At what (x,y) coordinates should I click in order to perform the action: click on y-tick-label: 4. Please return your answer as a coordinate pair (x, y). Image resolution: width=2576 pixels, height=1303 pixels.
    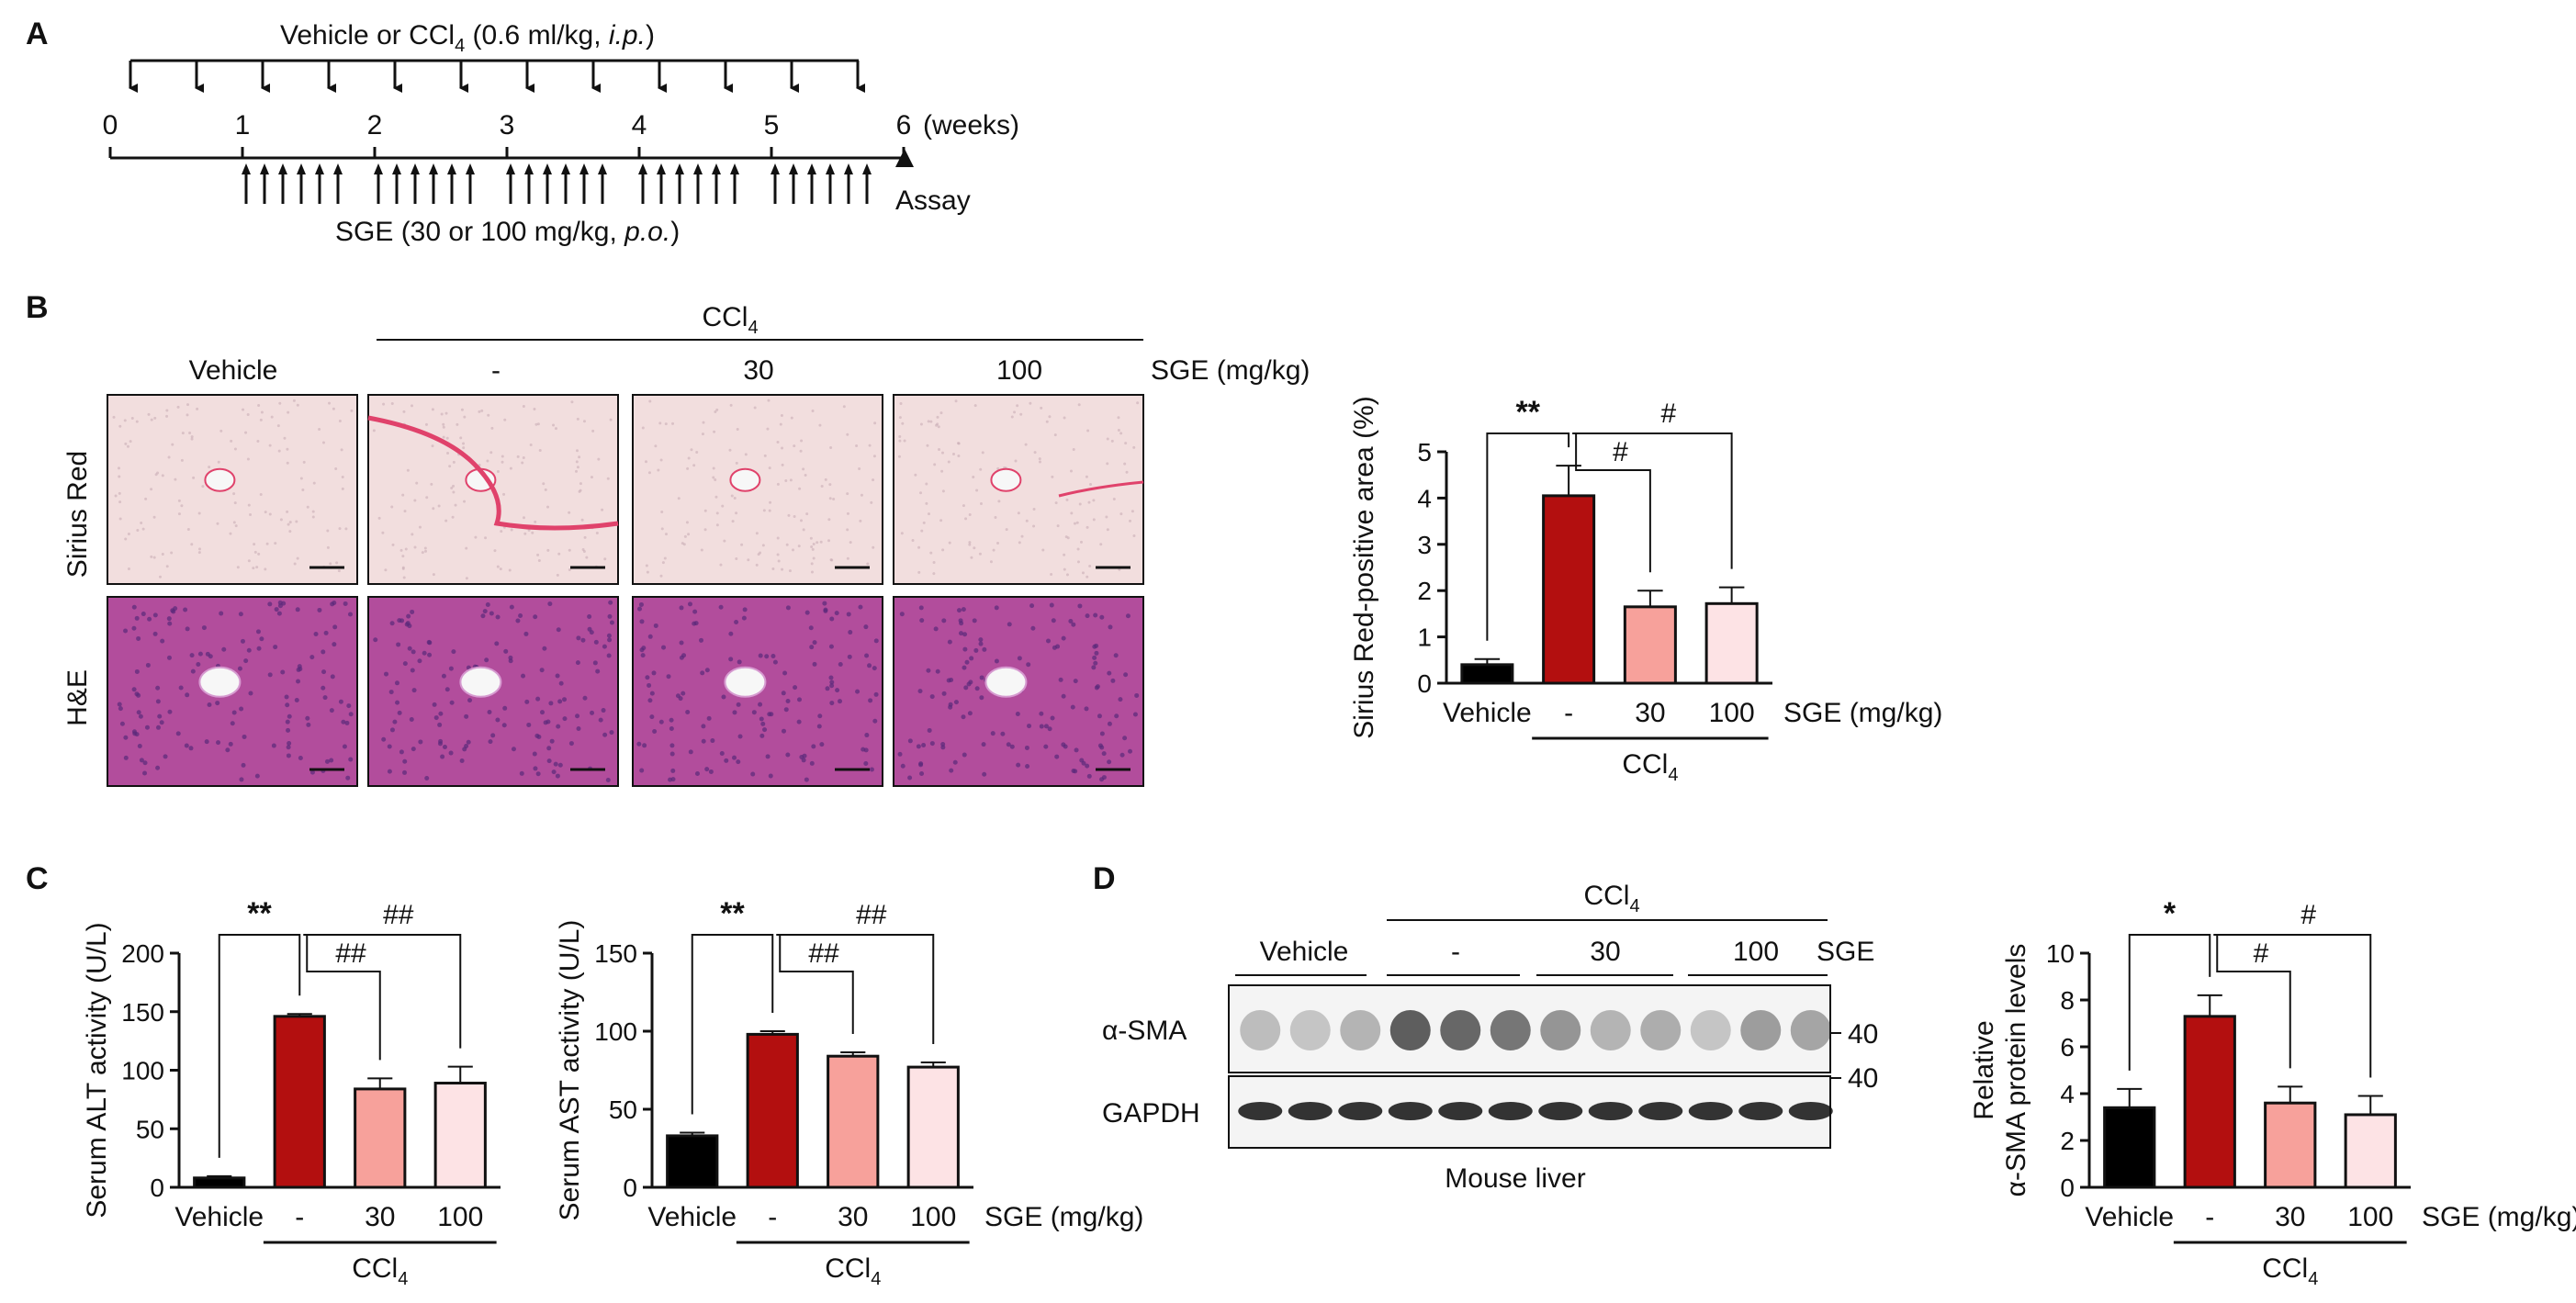
    Looking at the image, I should click on (2067, 1094).